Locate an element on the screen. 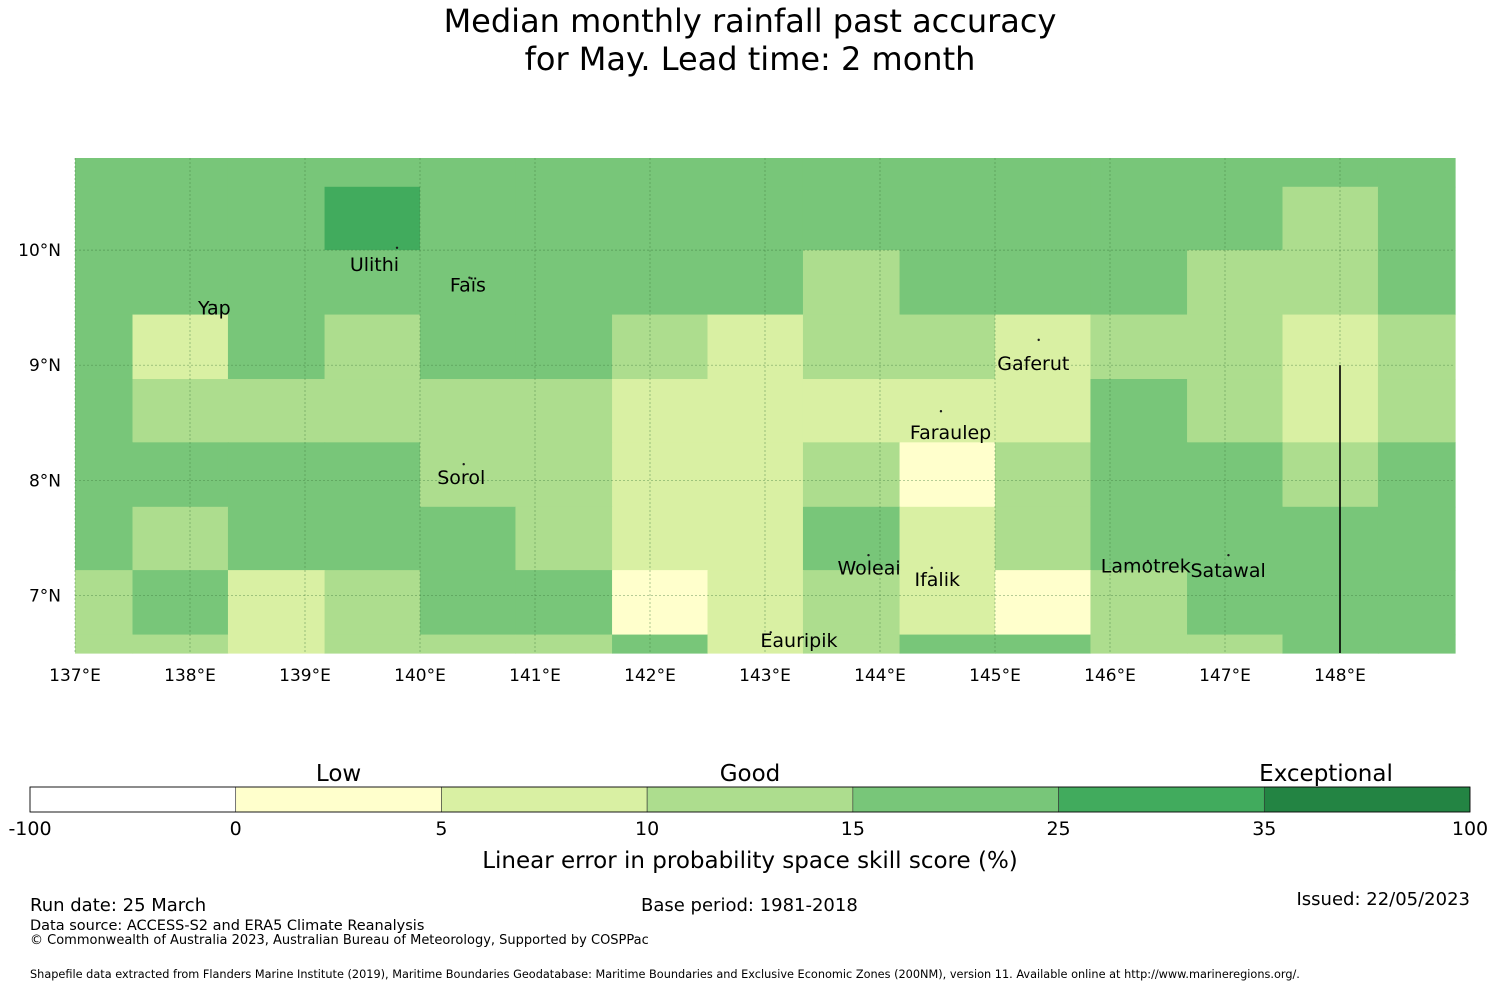 This screenshot has width=1500, height=990. skill-category-label: Good is located at coordinates (750, 774).